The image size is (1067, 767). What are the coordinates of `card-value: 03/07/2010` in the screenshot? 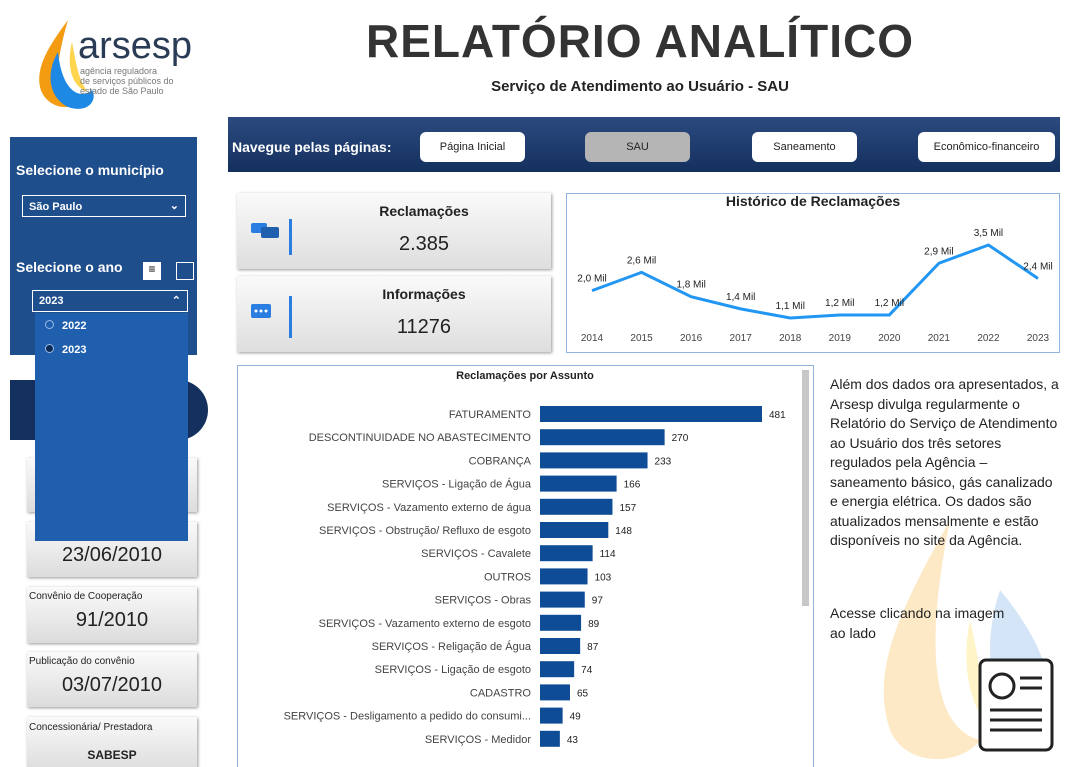 It's located at (112, 685).